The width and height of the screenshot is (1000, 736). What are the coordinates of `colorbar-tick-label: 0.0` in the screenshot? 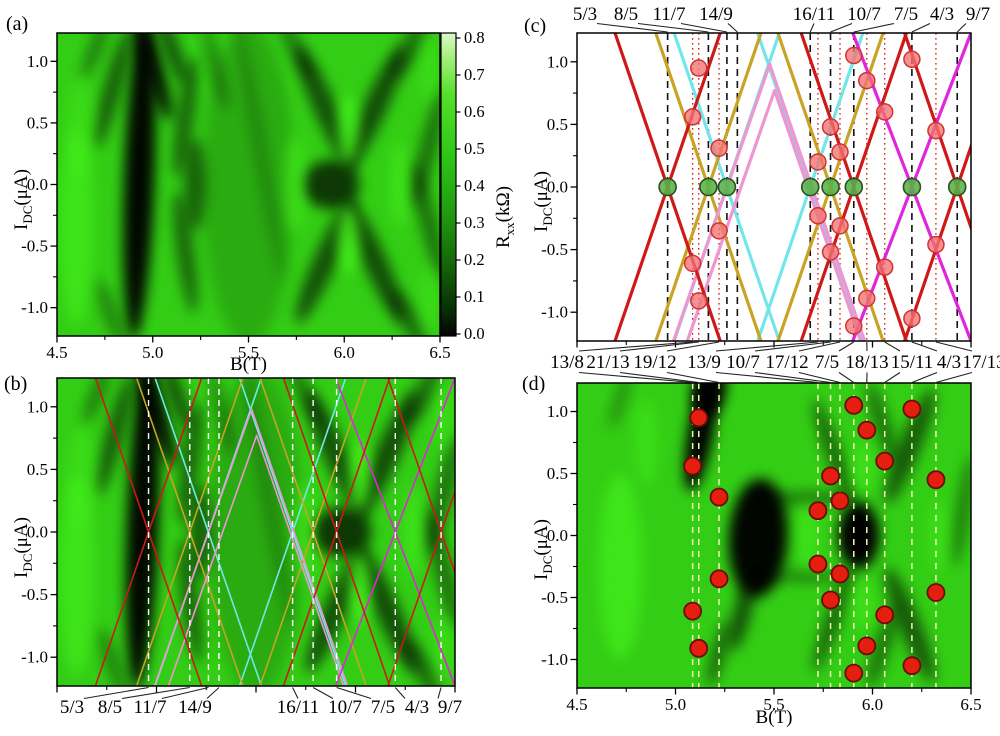 It's located at (474, 333).